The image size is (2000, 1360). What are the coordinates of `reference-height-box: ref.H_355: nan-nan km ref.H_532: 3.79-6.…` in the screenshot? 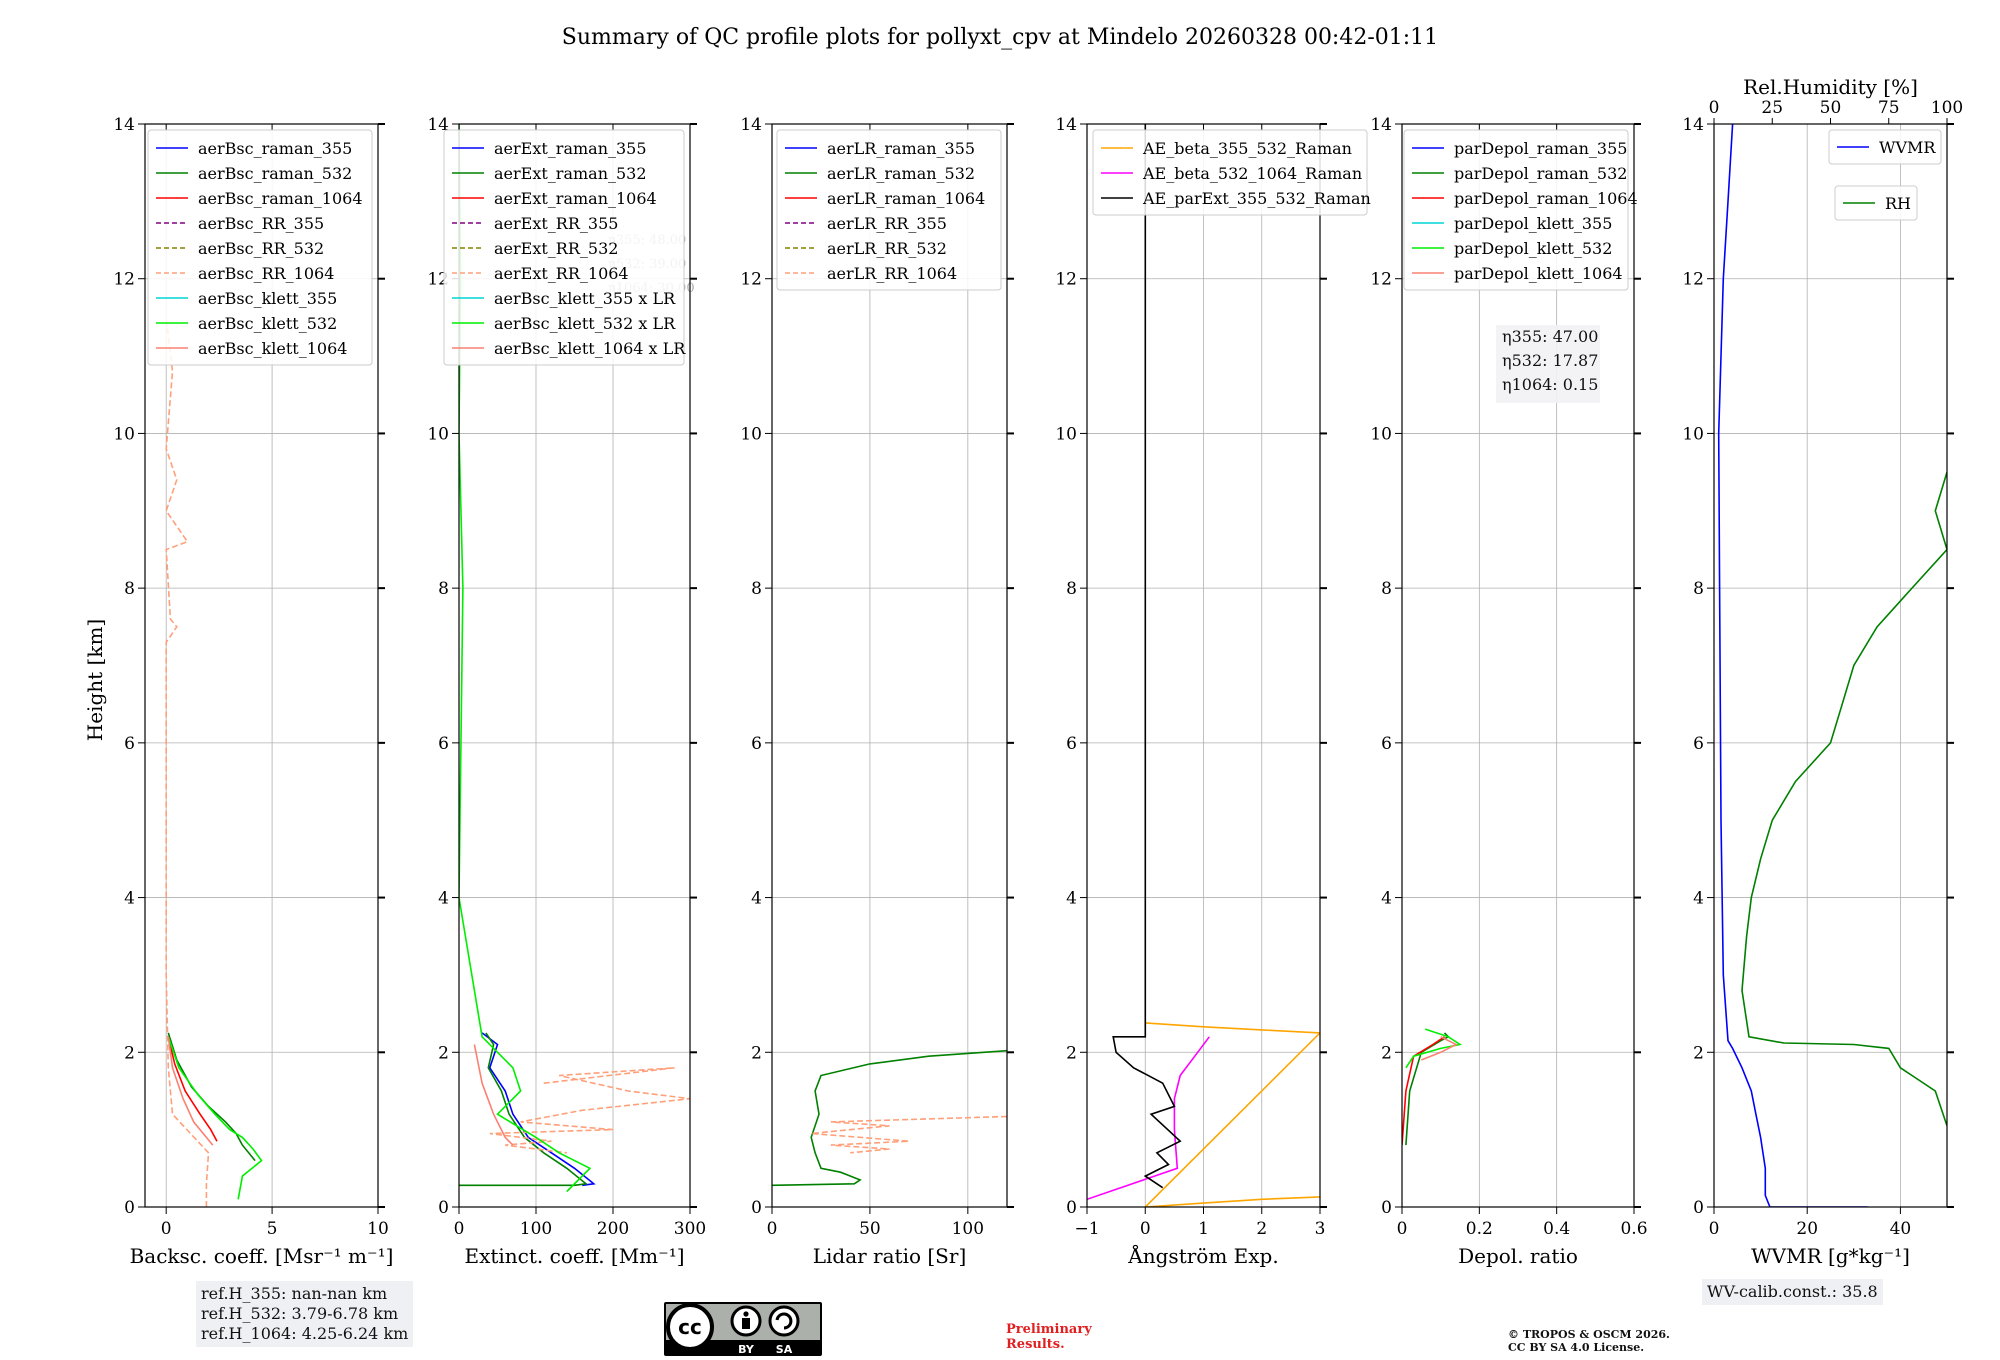 It's located at (305, 1314).